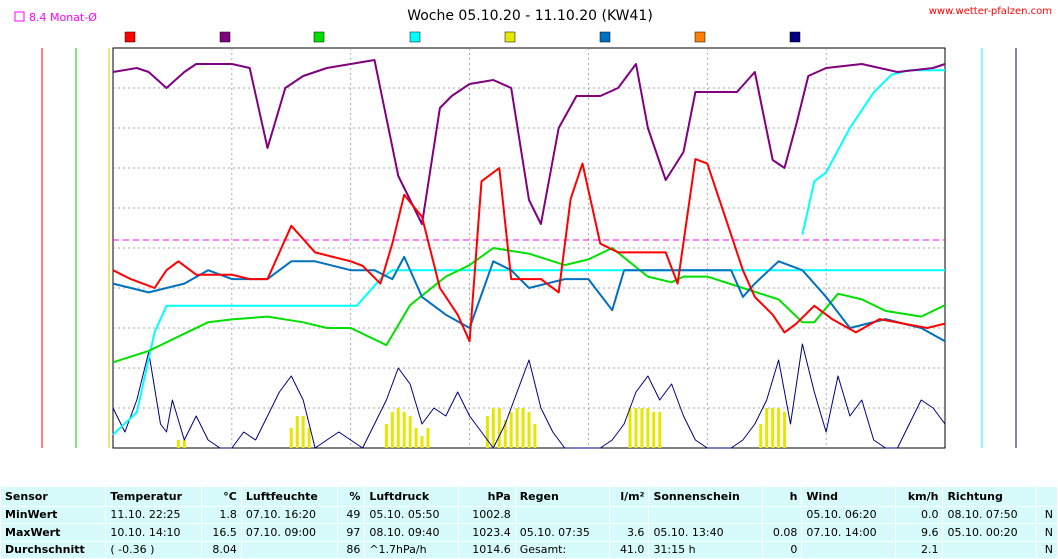  I want to click on stats-cell: 49, so click(351, 515).